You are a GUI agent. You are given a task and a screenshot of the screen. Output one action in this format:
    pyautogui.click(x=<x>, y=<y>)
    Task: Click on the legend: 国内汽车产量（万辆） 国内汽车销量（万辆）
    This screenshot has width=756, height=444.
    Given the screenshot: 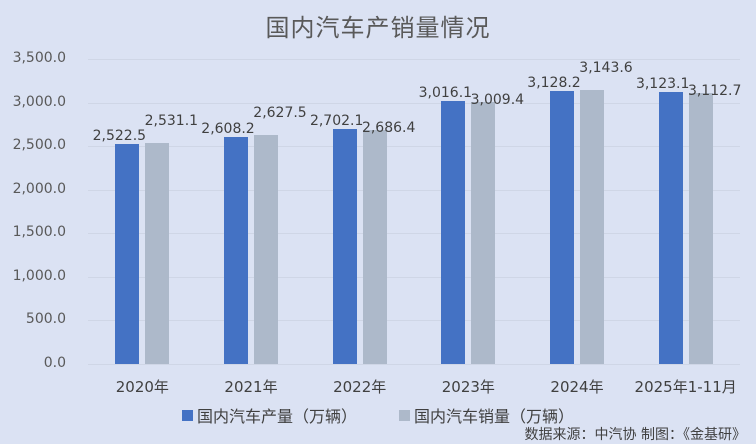 What is the action you would take?
    pyautogui.click(x=378, y=415)
    